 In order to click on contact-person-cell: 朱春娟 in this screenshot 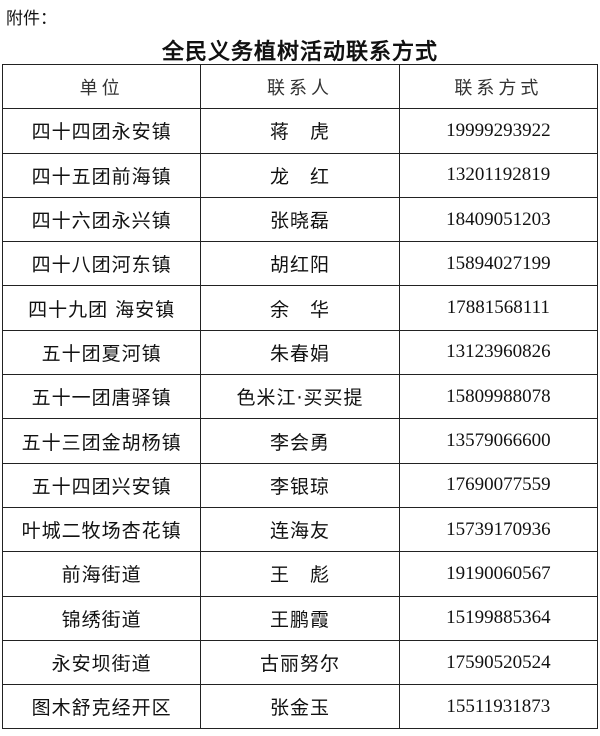, I will do `click(300, 352)`.